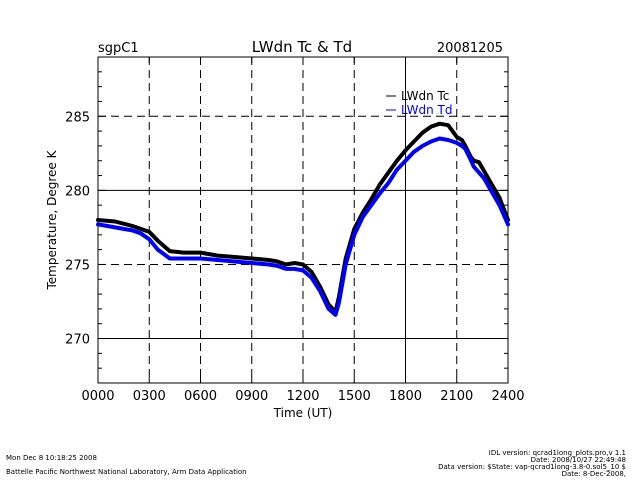  What do you see at coordinates (507, 396) in the screenshot?
I see `x-tick-label: 2400` at bounding box center [507, 396].